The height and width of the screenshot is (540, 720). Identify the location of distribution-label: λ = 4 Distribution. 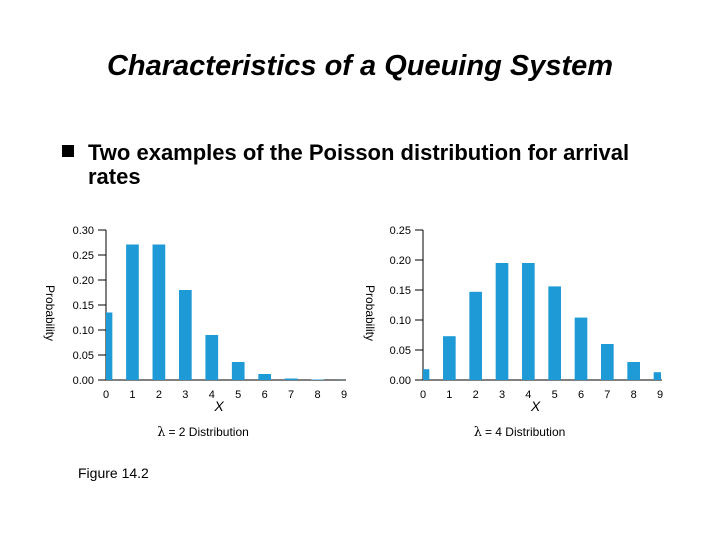
(520, 432).